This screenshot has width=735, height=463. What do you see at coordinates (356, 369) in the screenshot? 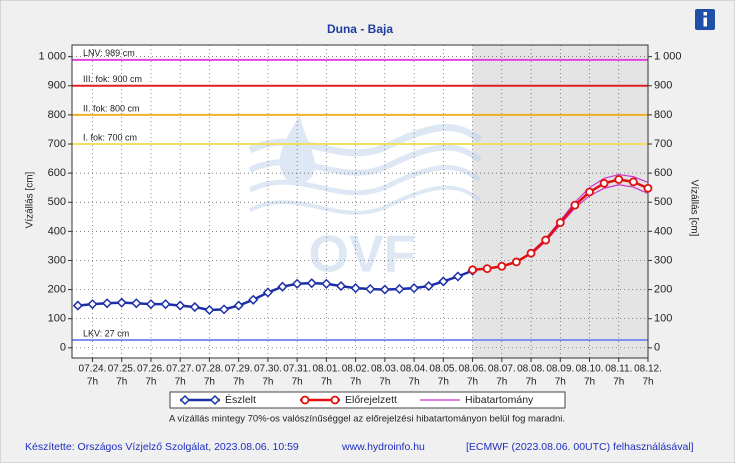
I see `x-tick-label: 08.02.` at bounding box center [356, 369].